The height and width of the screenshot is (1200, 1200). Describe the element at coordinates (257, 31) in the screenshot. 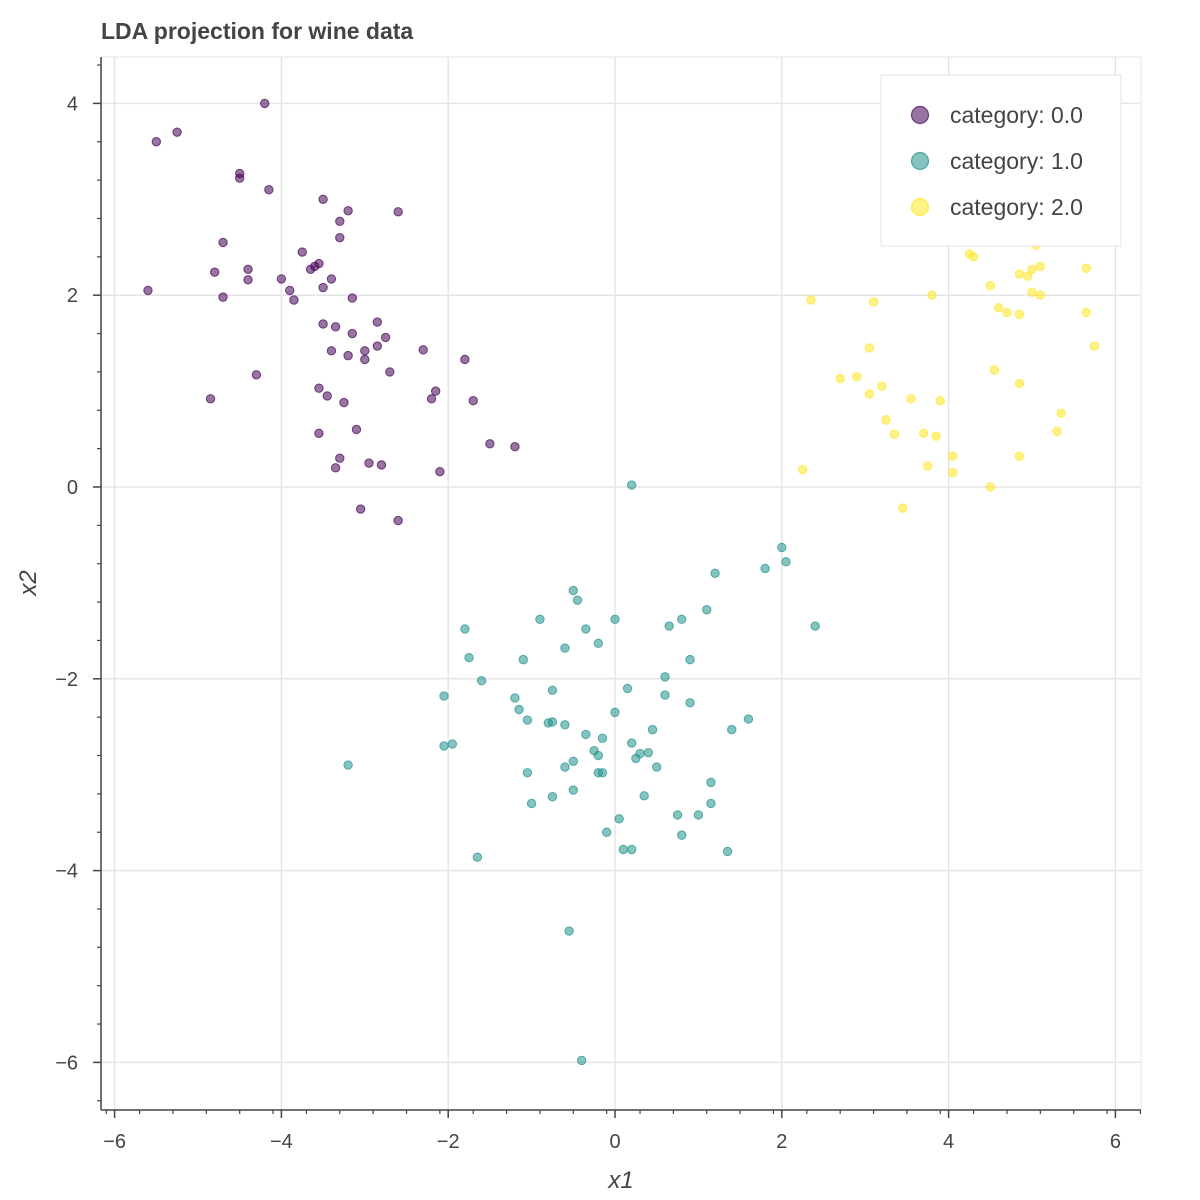

I see `chart-title: LDA projection for wine data` at that location.